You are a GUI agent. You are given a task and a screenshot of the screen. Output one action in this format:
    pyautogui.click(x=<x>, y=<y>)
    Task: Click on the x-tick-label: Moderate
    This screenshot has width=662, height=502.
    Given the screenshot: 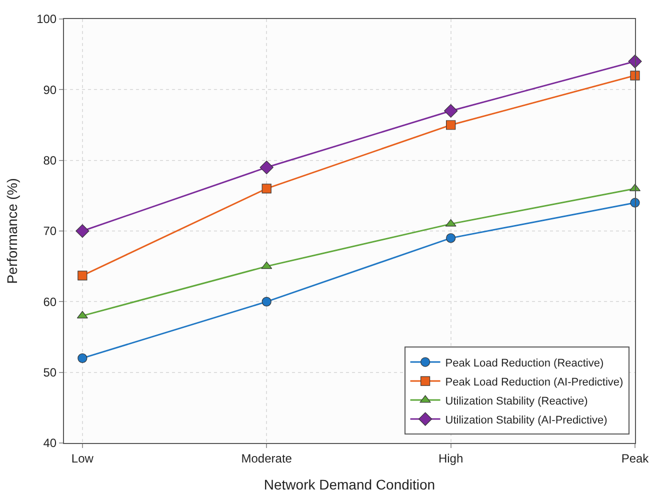 What is the action you would take?
    pyautogui.click(x=266, y=458)
    